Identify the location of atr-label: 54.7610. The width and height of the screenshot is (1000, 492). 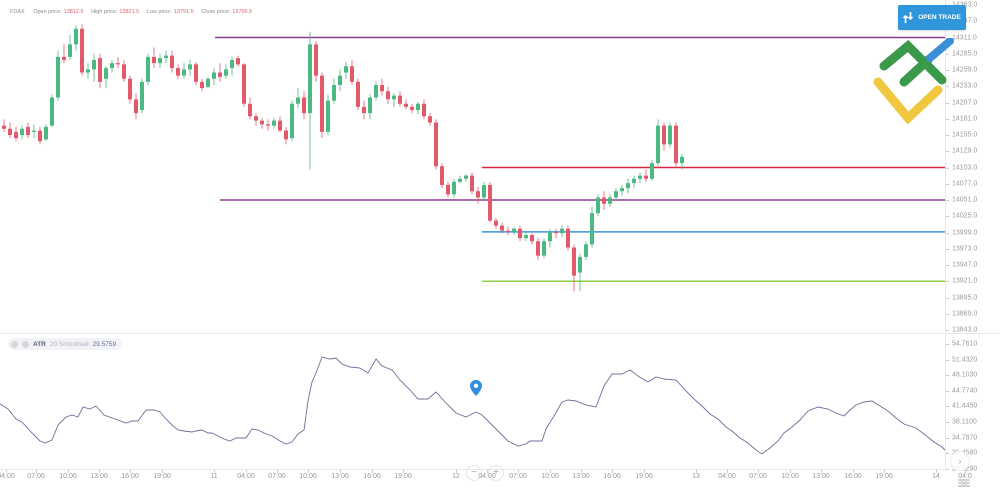
(965, 344).